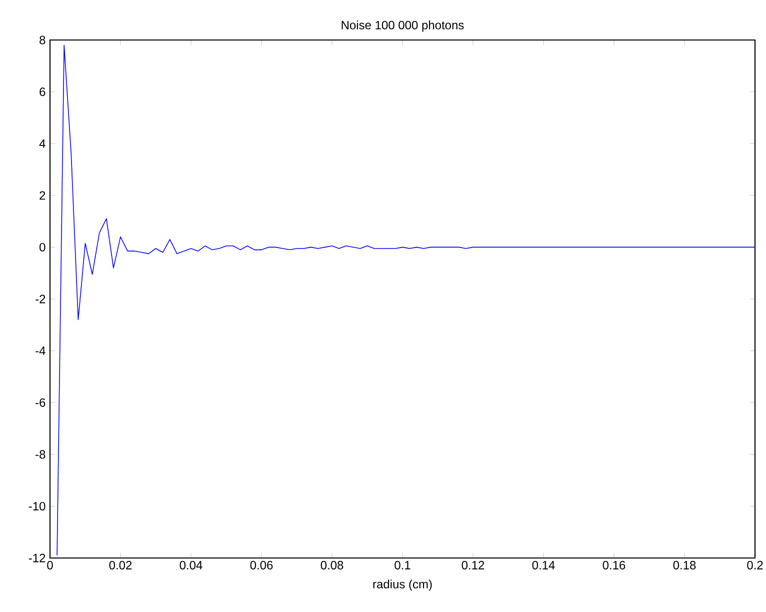  I want to click on x-tick-label: 0.06, so click(261, 565).